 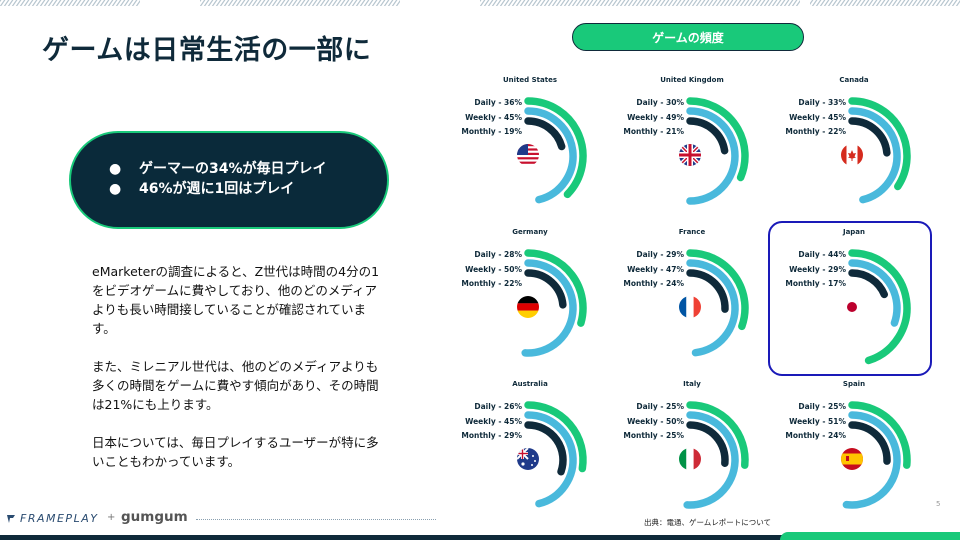 I want to click on uk-flag-icon, so click(x=690, y=155).